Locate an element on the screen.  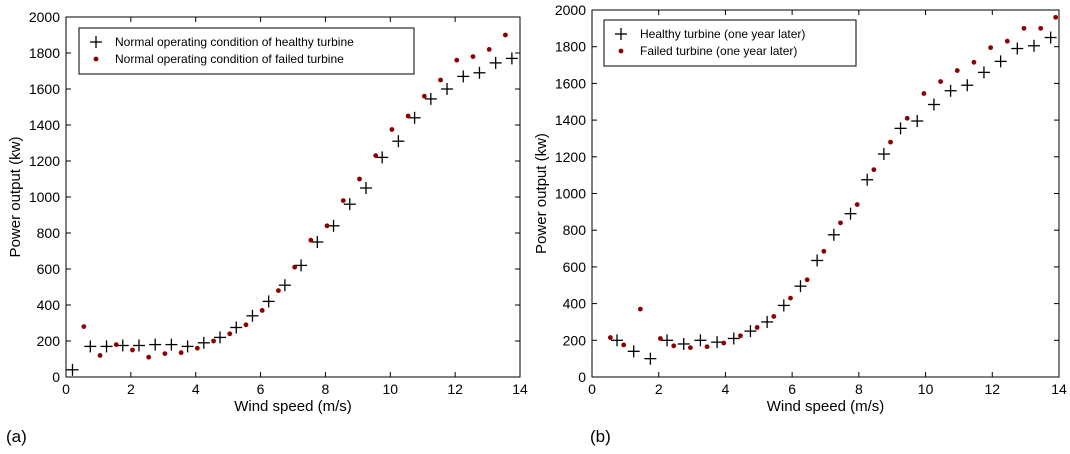
x-axis-label: Wind speed (m/s) is located at coordinates (293, 406).